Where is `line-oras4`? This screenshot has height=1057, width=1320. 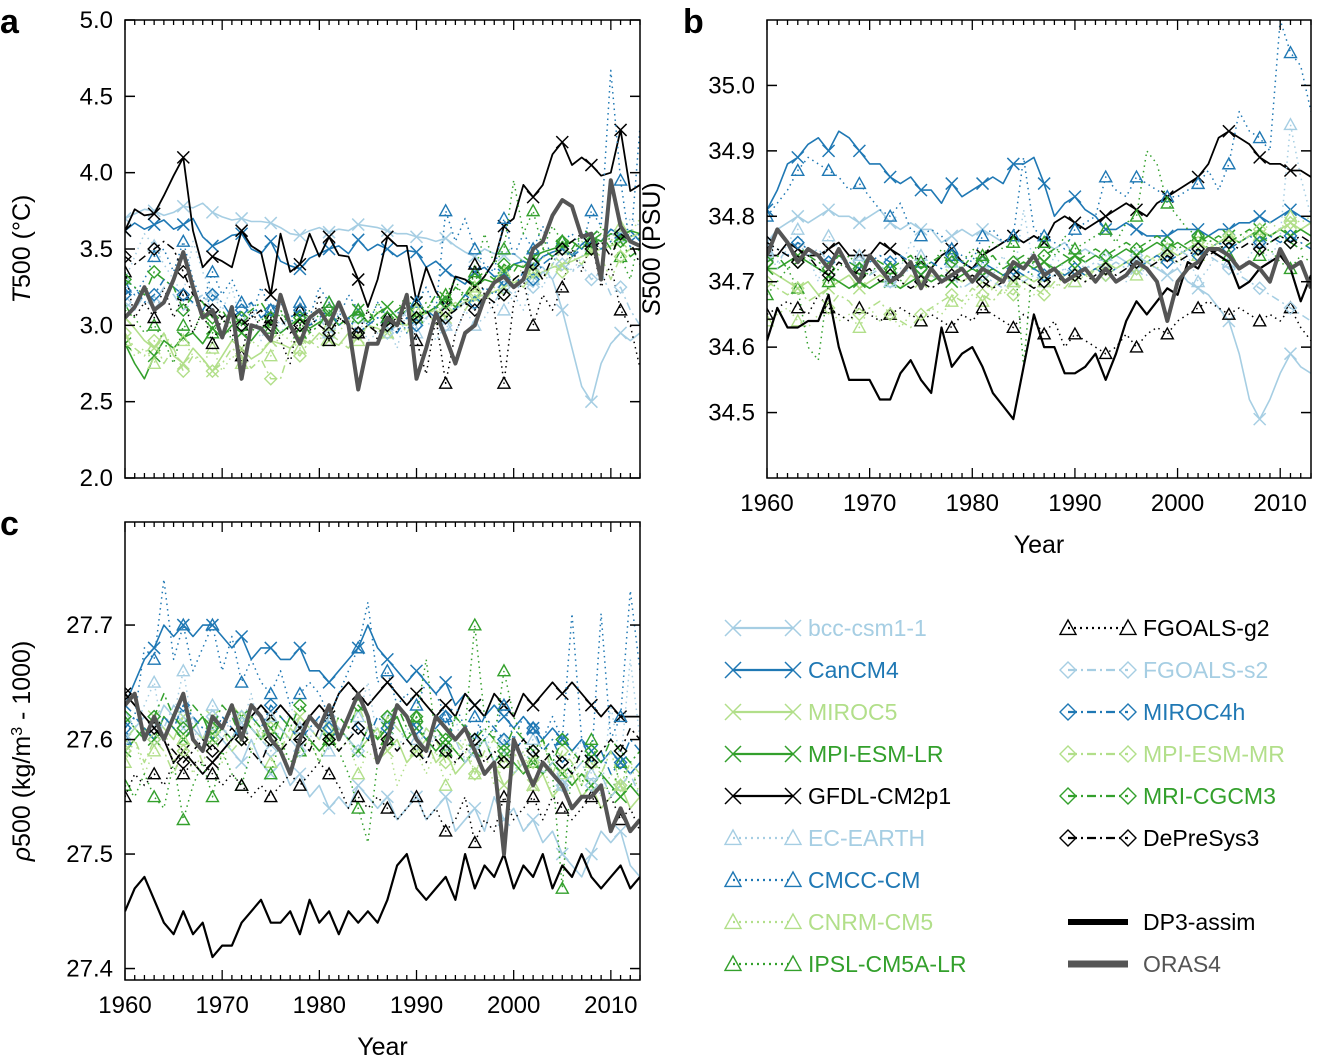
line-oras4 is located at coordinates (382, 285).